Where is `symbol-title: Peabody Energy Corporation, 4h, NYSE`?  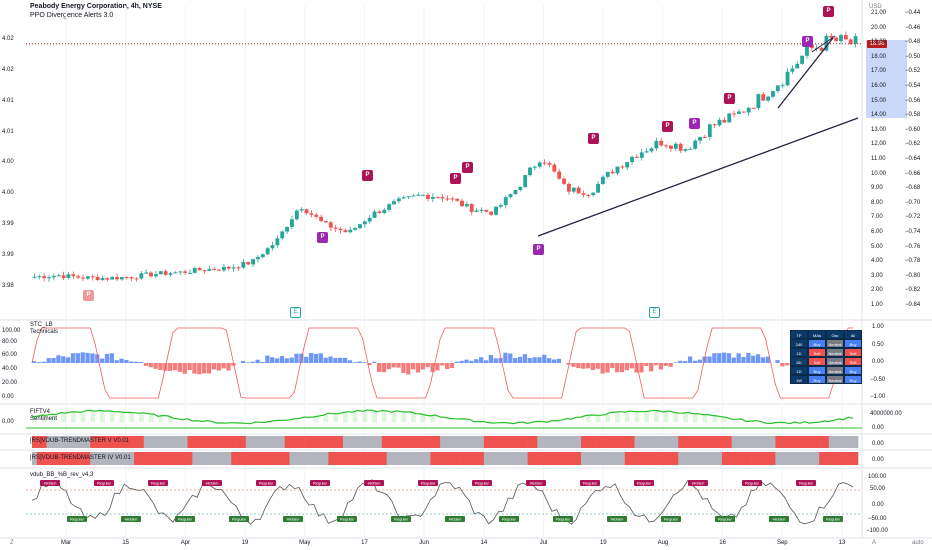
symbol-title: Peabody Energy Corporation, 4h, NYSE is located at coordinates (96, 6).